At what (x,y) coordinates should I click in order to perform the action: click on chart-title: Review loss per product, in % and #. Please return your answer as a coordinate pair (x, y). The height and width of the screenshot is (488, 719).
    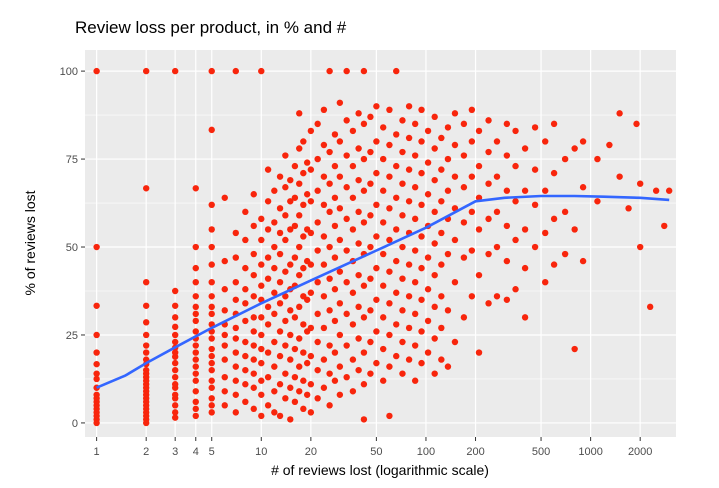
    Looking at the image, I should click on (211, 27).